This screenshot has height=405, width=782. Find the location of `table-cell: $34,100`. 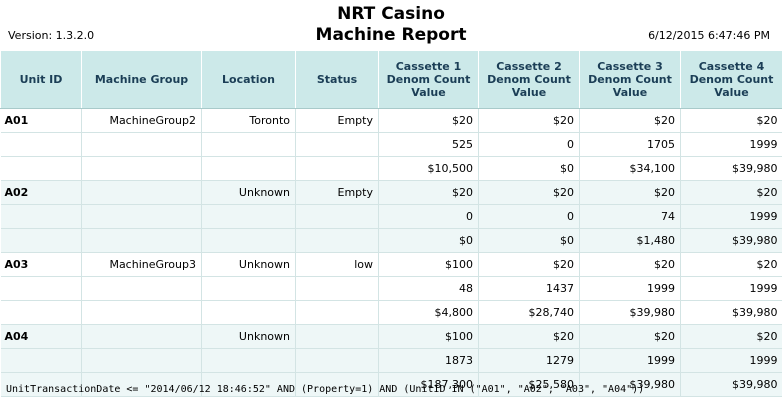

table-cell: $34,100 is located at coordinates (630, 168).